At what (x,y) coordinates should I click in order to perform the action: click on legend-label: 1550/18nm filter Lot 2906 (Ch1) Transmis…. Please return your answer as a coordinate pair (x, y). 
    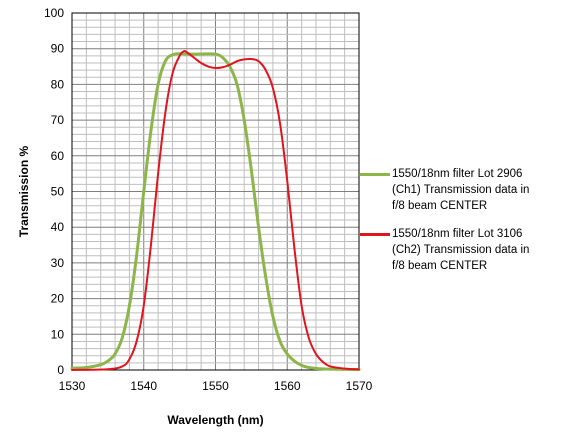
    Looking at the image, I should click on (482, 190).